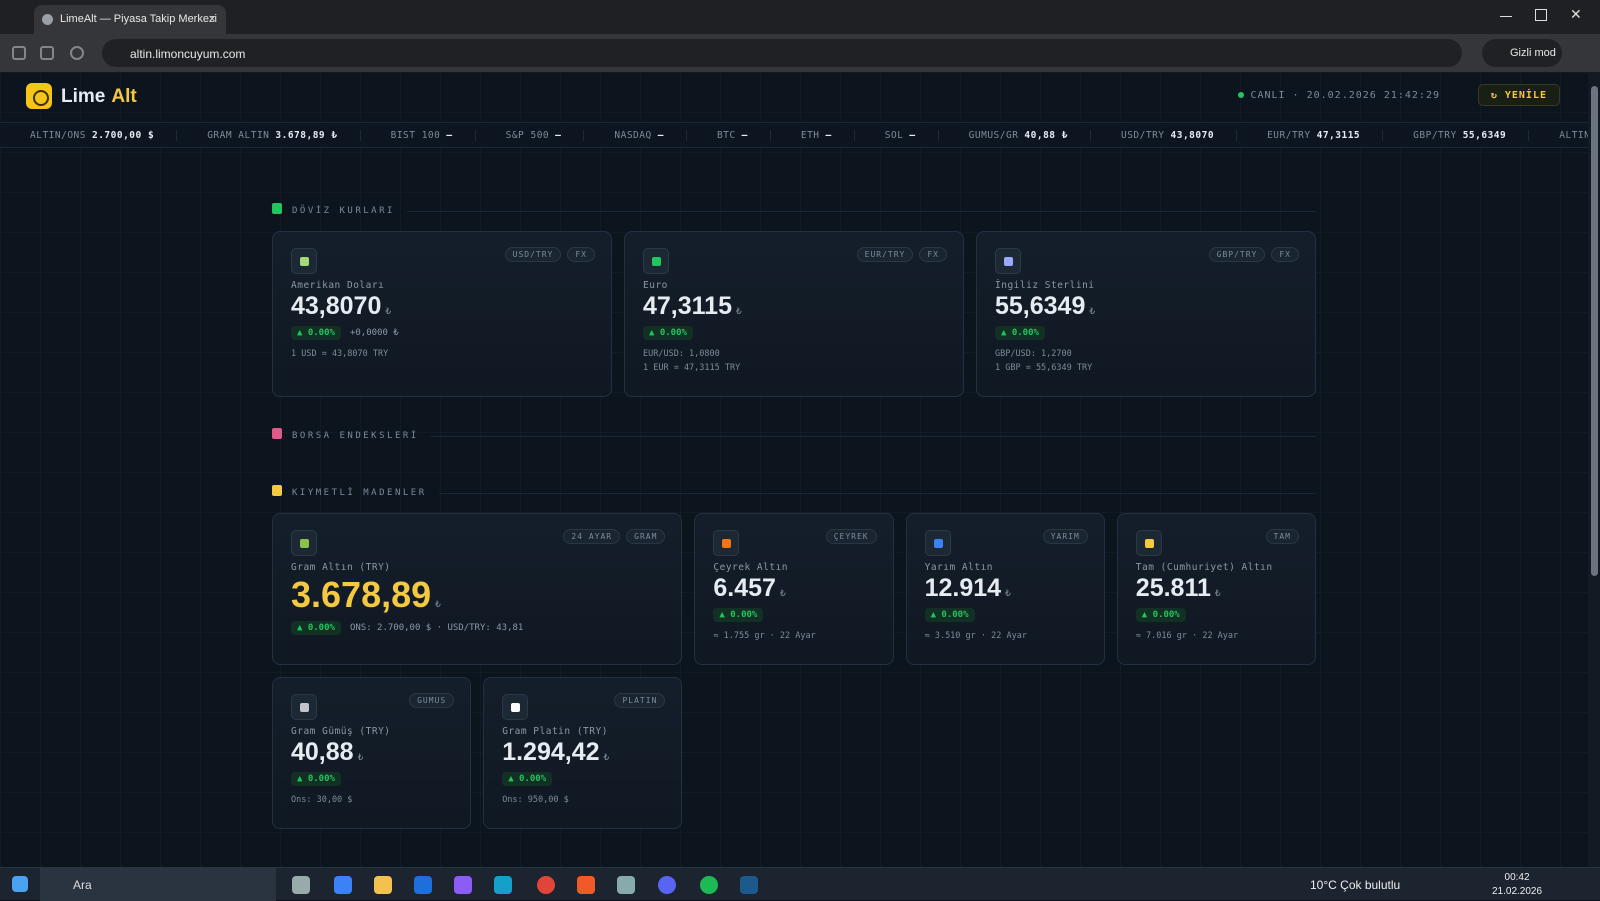 The image size is (1600, 901). I want to click on value: 47,3115, so click(687, 306).